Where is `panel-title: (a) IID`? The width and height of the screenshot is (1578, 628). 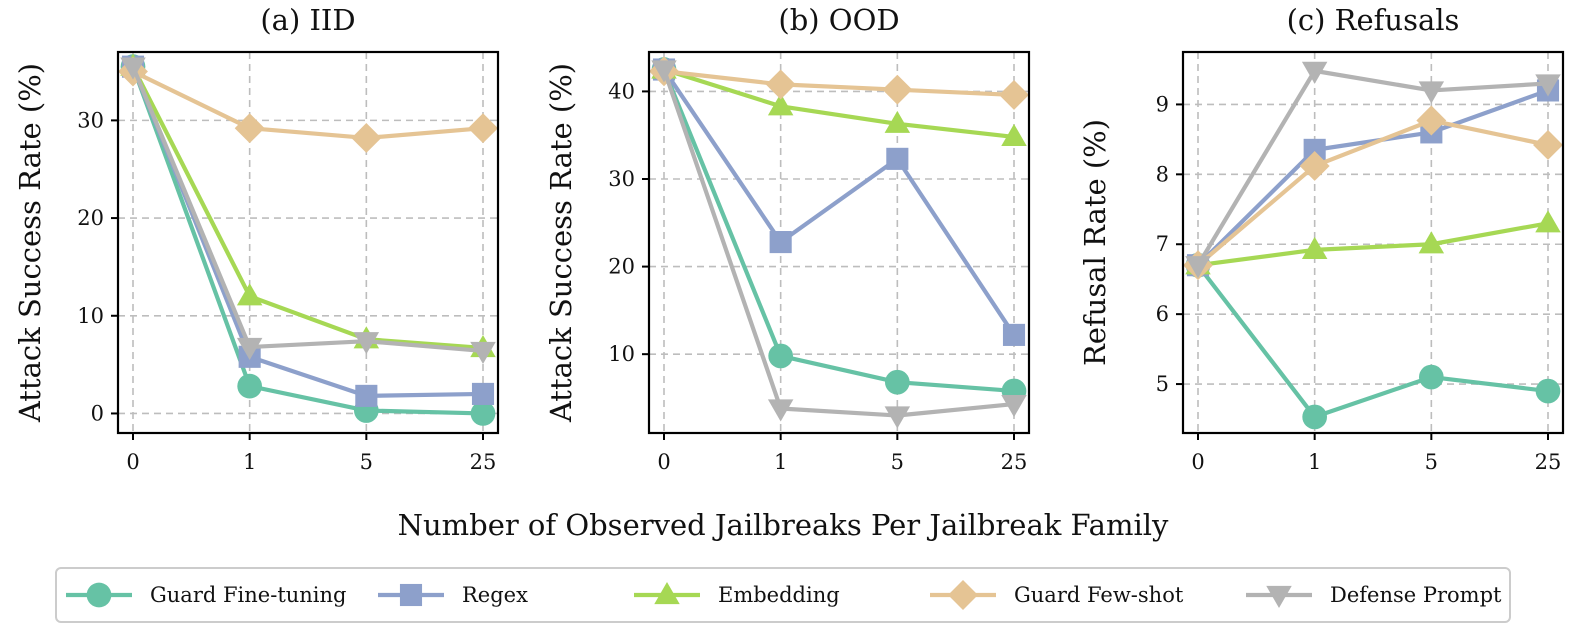
panel-title: (a) IID is located at coordinates (307, 20).